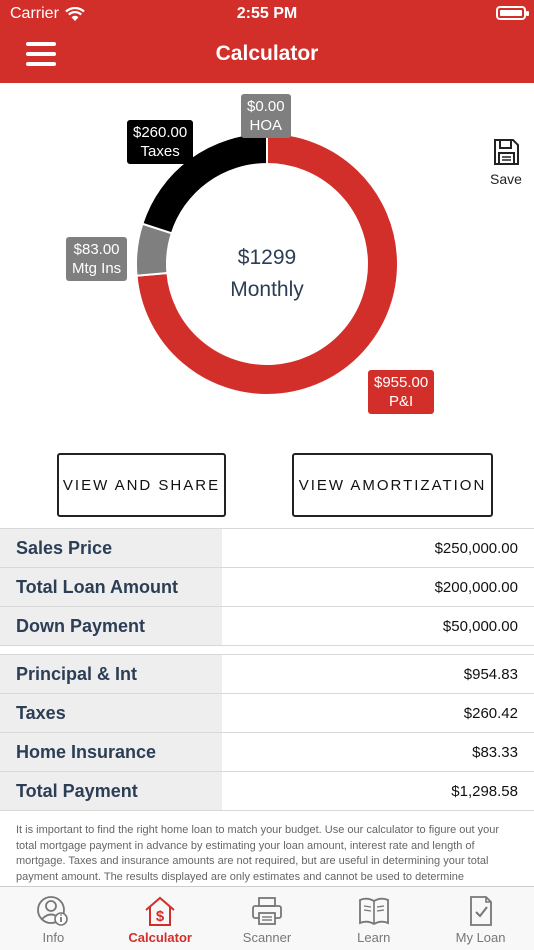 The width and height of the screenshot is (534, 950). Describe the element at coordinates (476, 587) in the screenshot. I see `row-value: $200,000.00` at that location.